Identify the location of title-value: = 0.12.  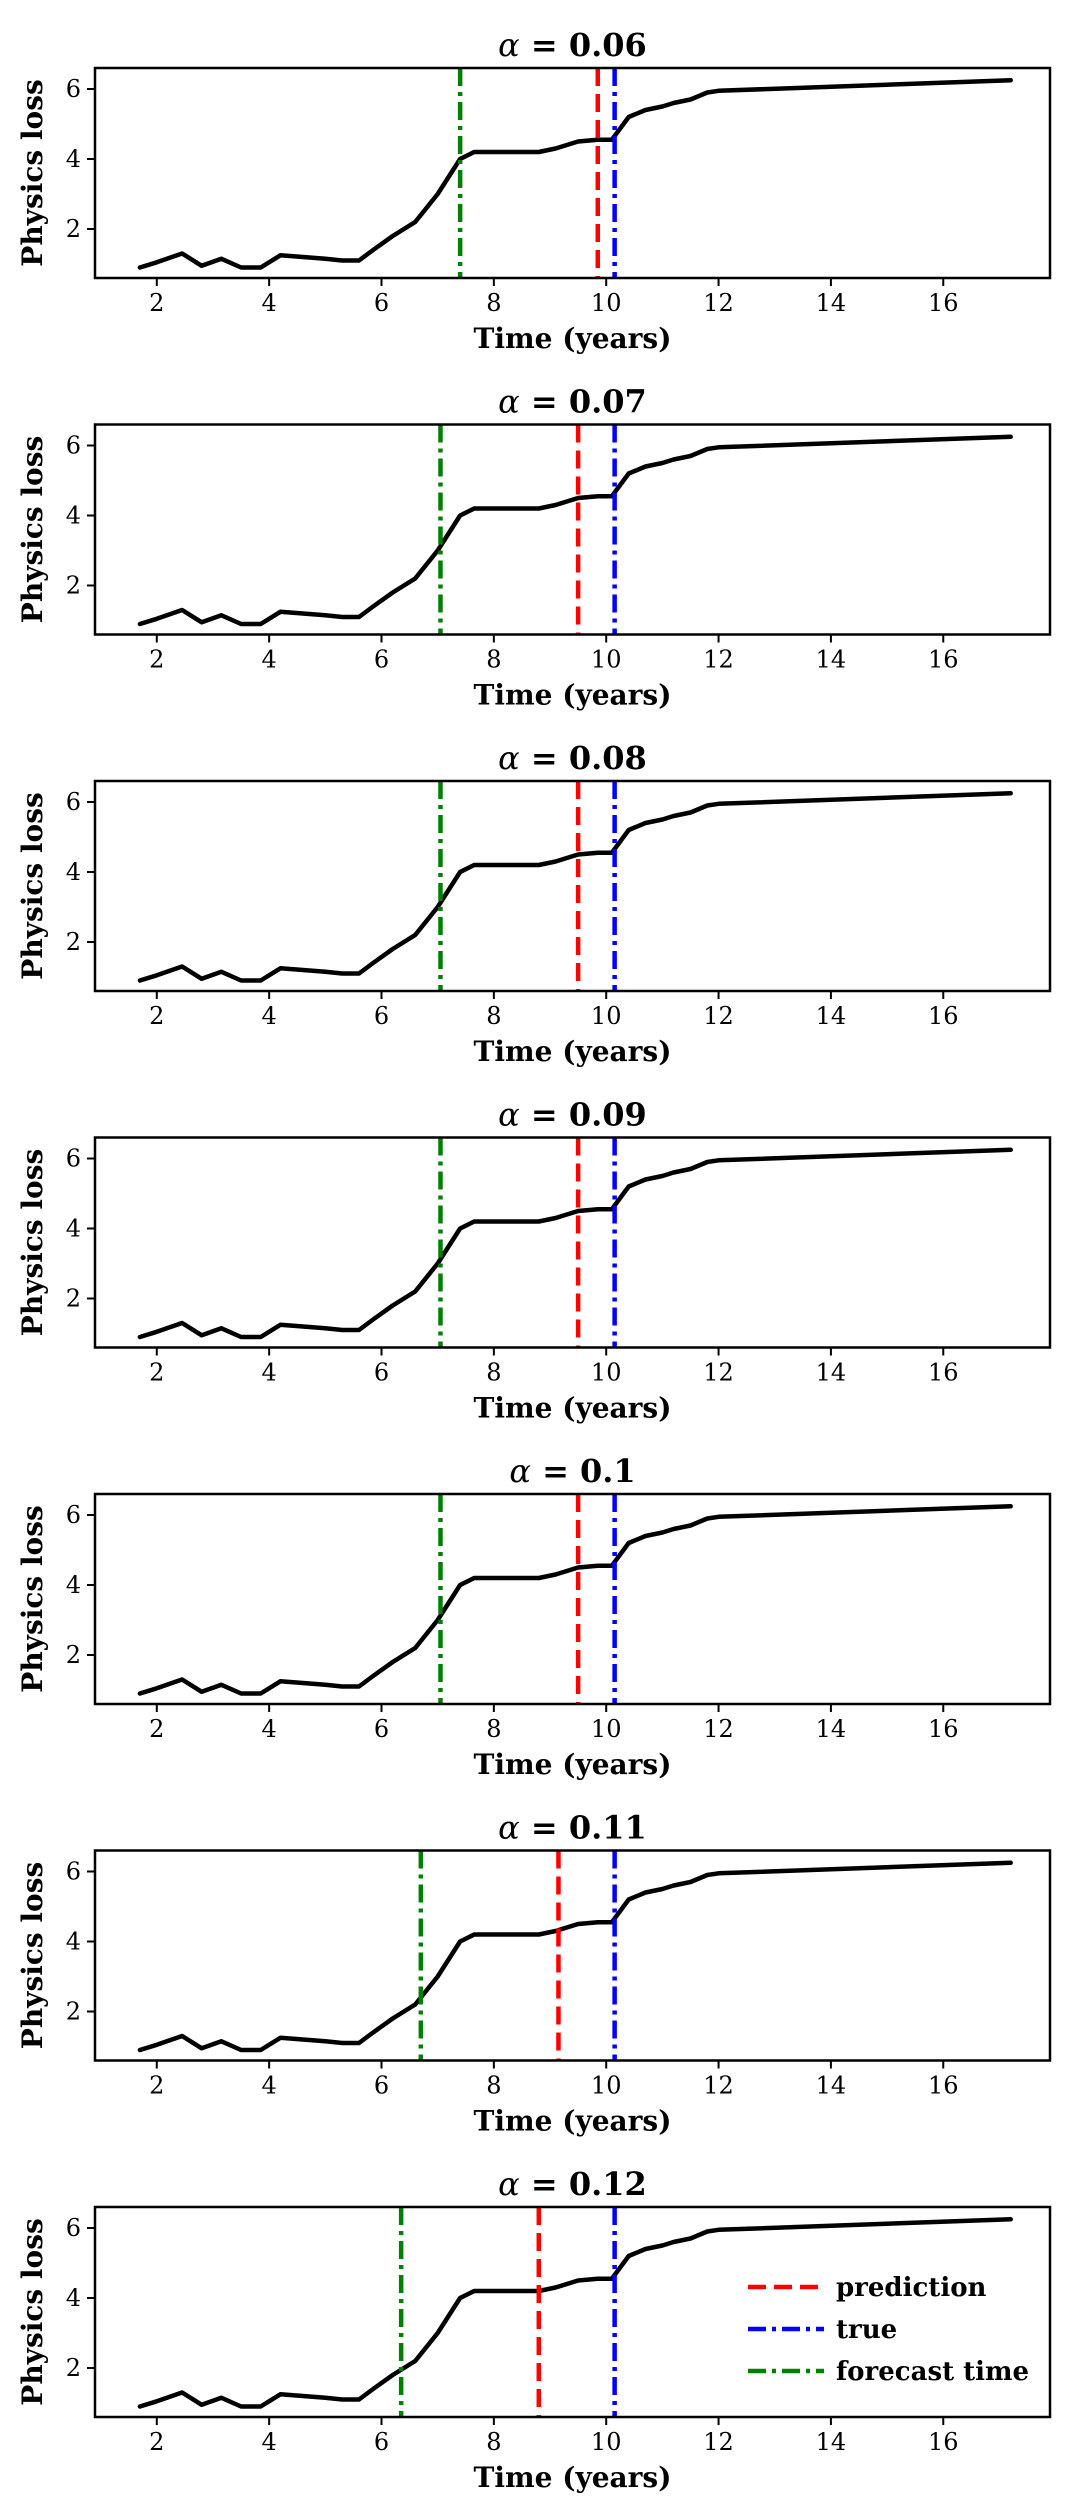
(583, 2184).